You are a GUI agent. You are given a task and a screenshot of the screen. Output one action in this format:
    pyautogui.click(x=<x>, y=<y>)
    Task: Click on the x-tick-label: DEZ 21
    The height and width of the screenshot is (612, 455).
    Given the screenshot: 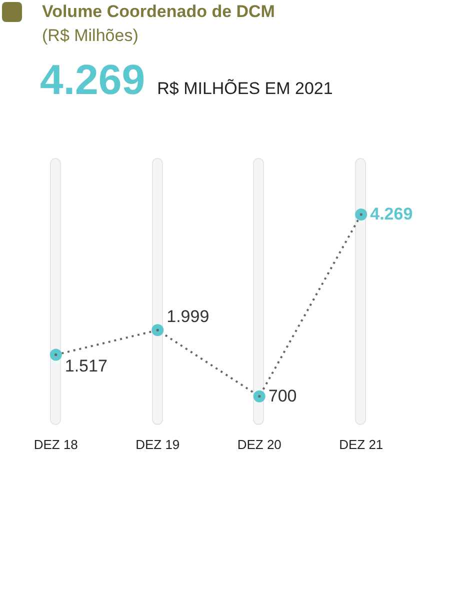 What is the action you would take?
    pyautogui.click(x=361, y=444)
    